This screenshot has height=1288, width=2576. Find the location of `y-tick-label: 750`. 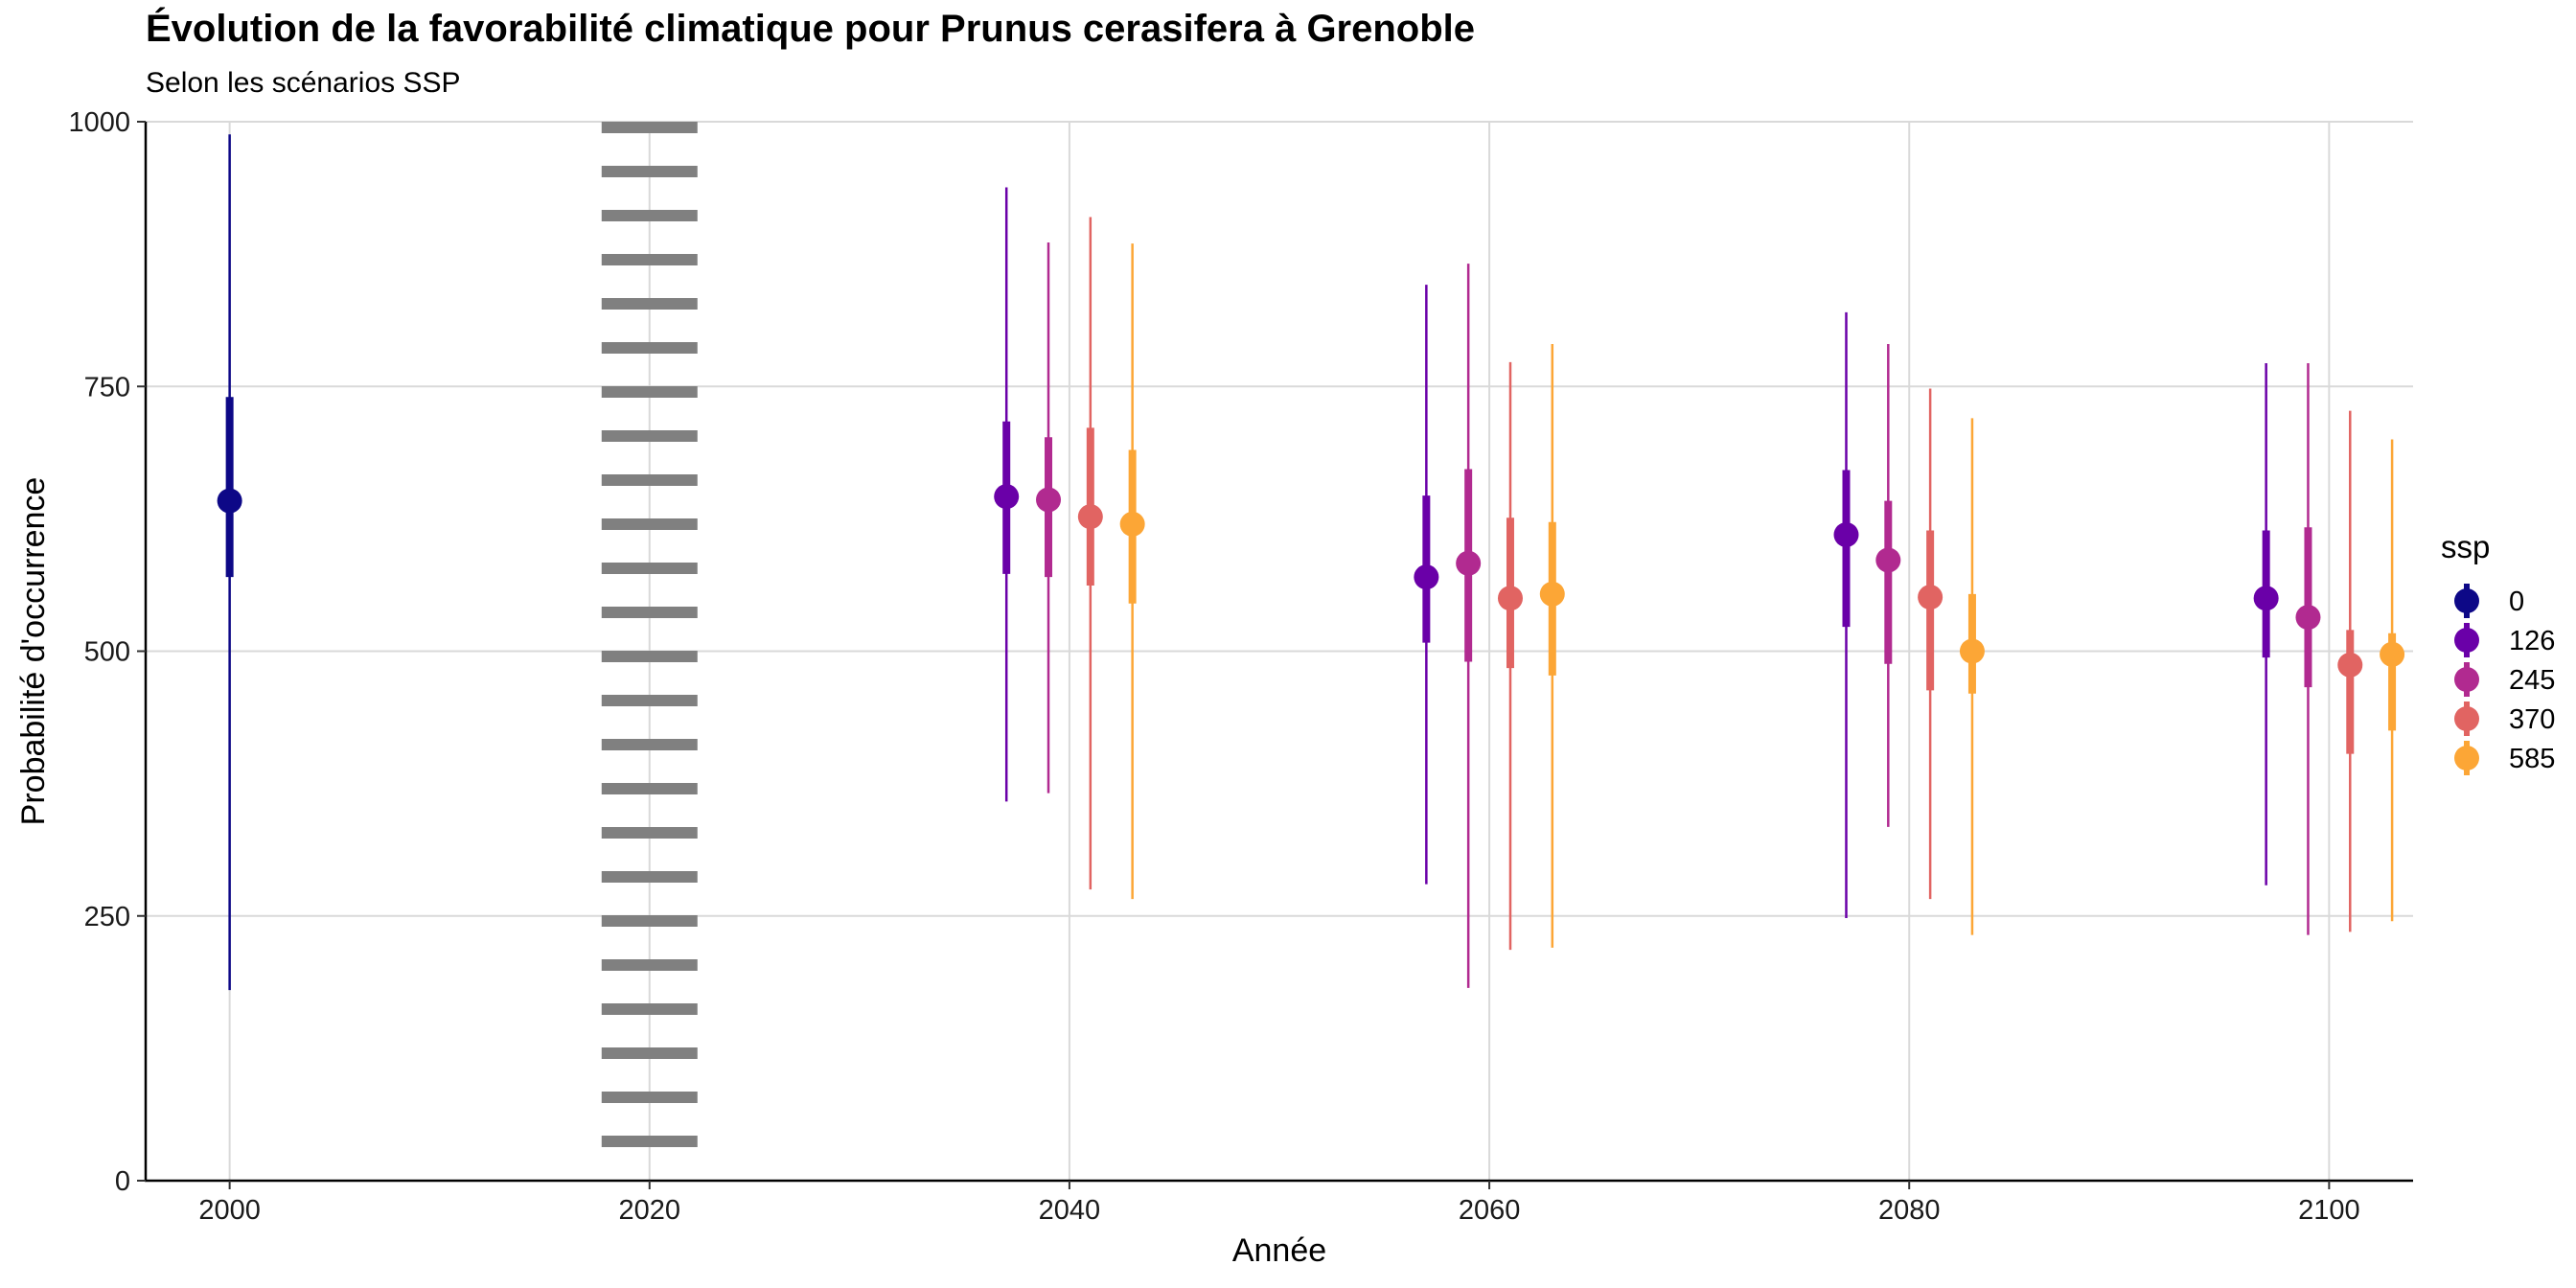

y-tick-label: 750 is located at coordinates (107, 387).